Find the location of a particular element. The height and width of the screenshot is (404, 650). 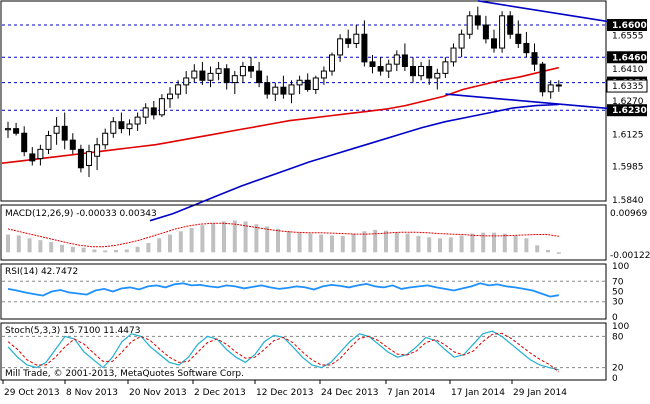

macd-signal-line is located at coordinates (283, 235).